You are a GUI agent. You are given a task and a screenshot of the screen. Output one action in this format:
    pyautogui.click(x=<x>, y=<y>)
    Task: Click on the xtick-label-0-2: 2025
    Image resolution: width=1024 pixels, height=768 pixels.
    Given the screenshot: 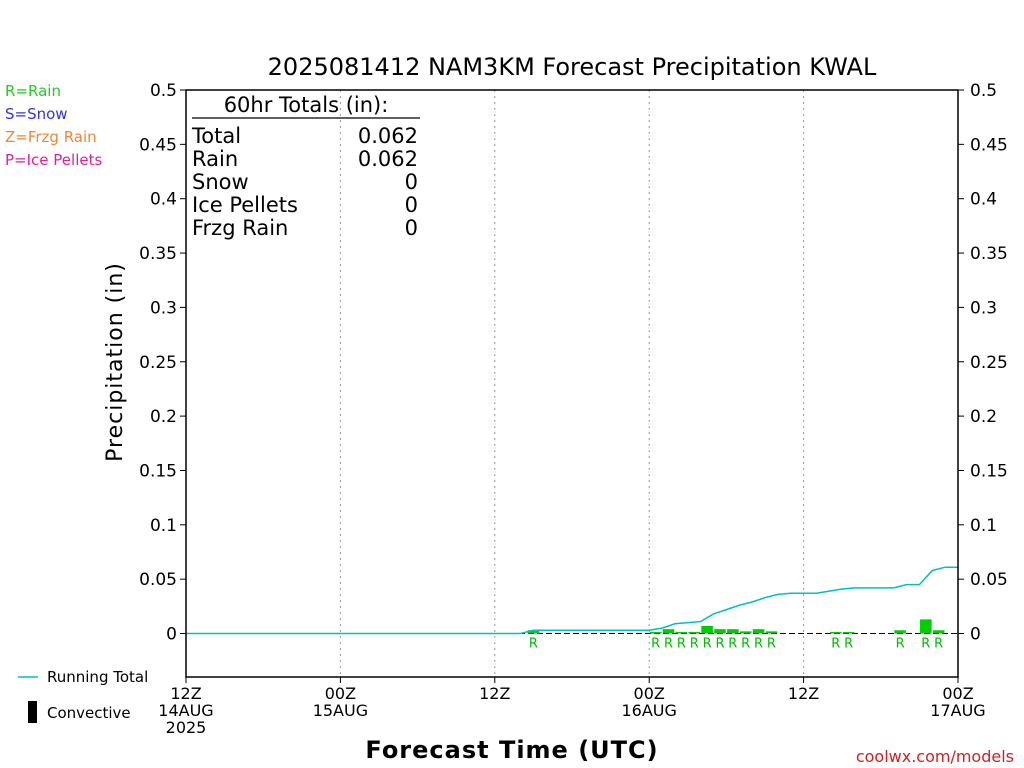 What is the action you would take?
    pyautogui.click(x=186, y=727)
    